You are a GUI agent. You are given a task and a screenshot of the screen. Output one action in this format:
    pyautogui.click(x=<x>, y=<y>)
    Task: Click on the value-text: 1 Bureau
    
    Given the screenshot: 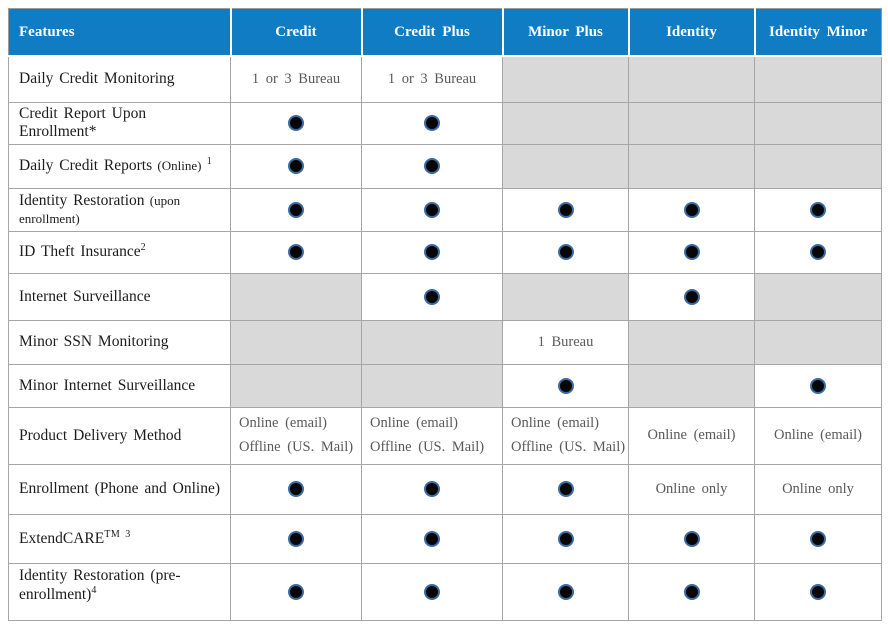 What is the action you would take?
    pyautogui.click(x=565, y=341)
    